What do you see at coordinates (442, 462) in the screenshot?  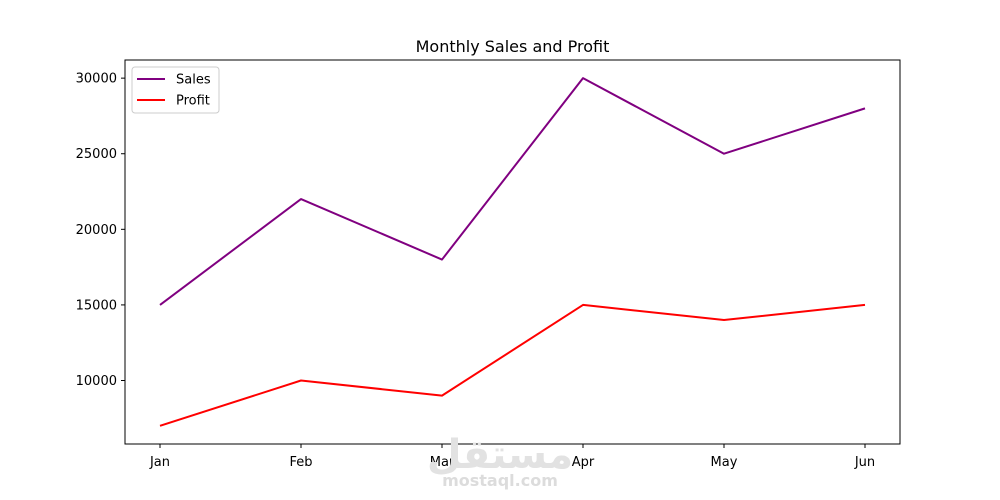 I see `x-tick-label: Mar` at bounding box center [442, 462].